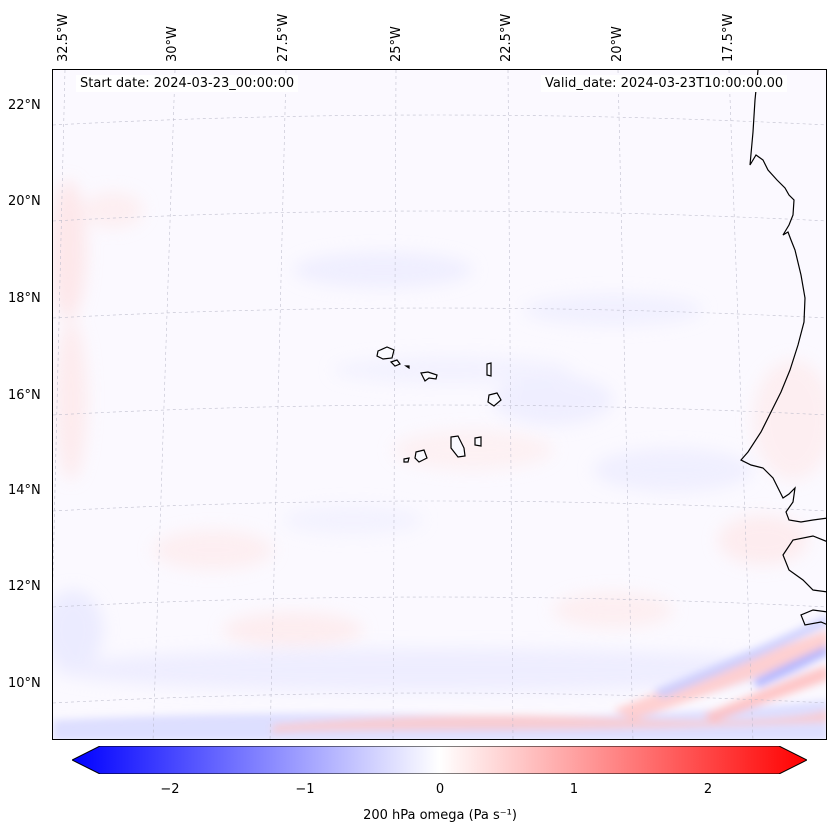 This screenshot has width=837, height=839. I want to click on southern-wave-bands, so click(439, 677).